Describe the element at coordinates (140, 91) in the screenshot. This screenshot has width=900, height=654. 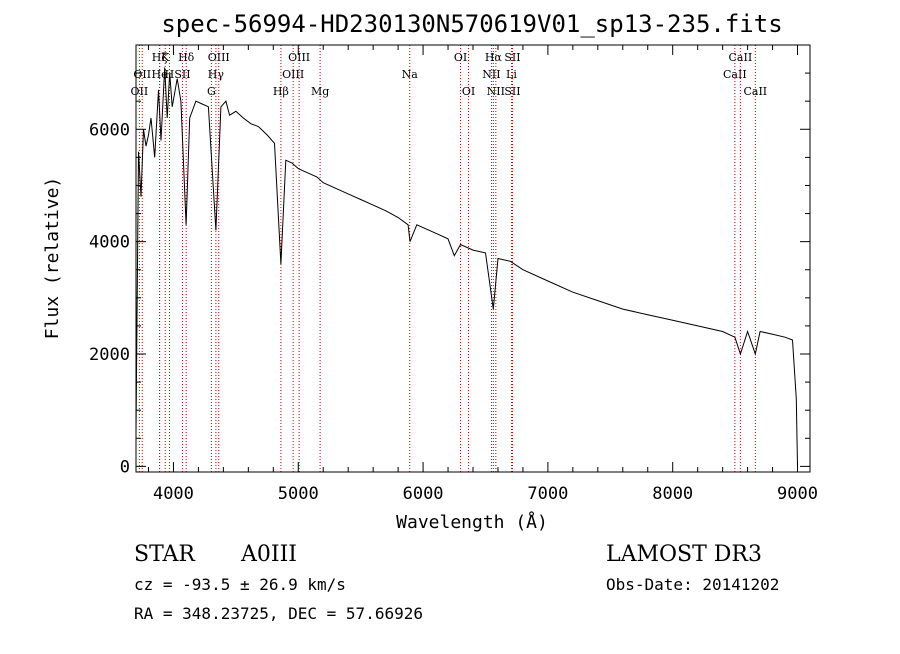
I see `line-label-0: OII` at that location.